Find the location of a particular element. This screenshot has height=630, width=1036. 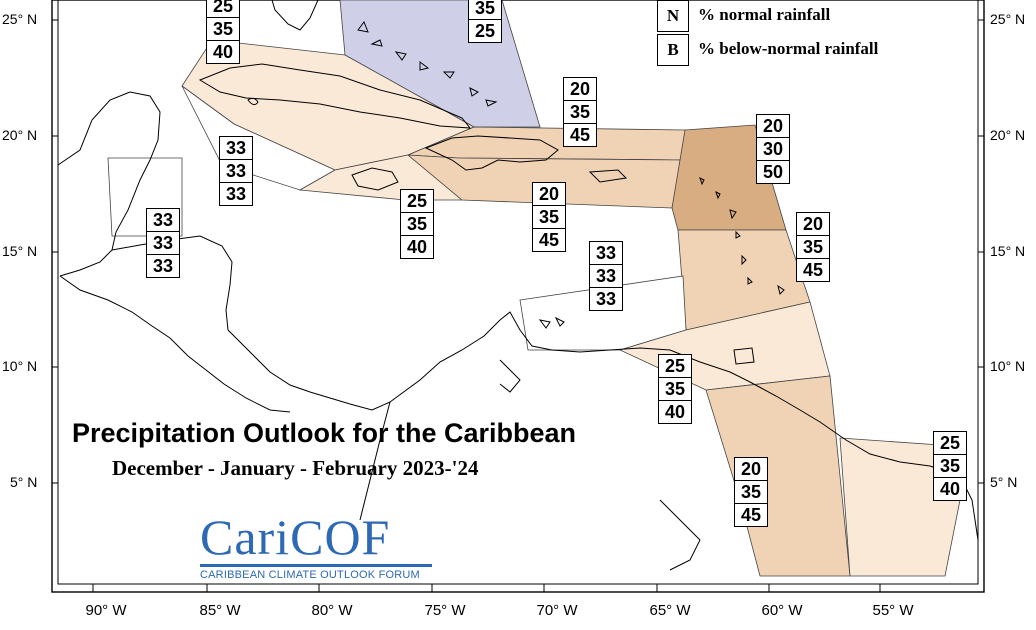

caricof-logo: CariCOF CARIBBEAN CLIMATE OUTLOOK FORUM is located at coordinates (317, 546).